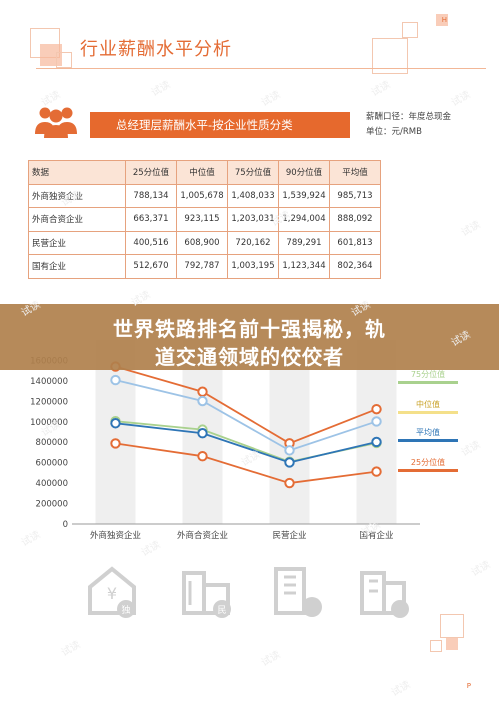 The image size is (499, 706). What do you see at coordinates (304, 172) in the screenshot?
I see `table-header-cell: 90分位值` at bounding box center [304, 172].